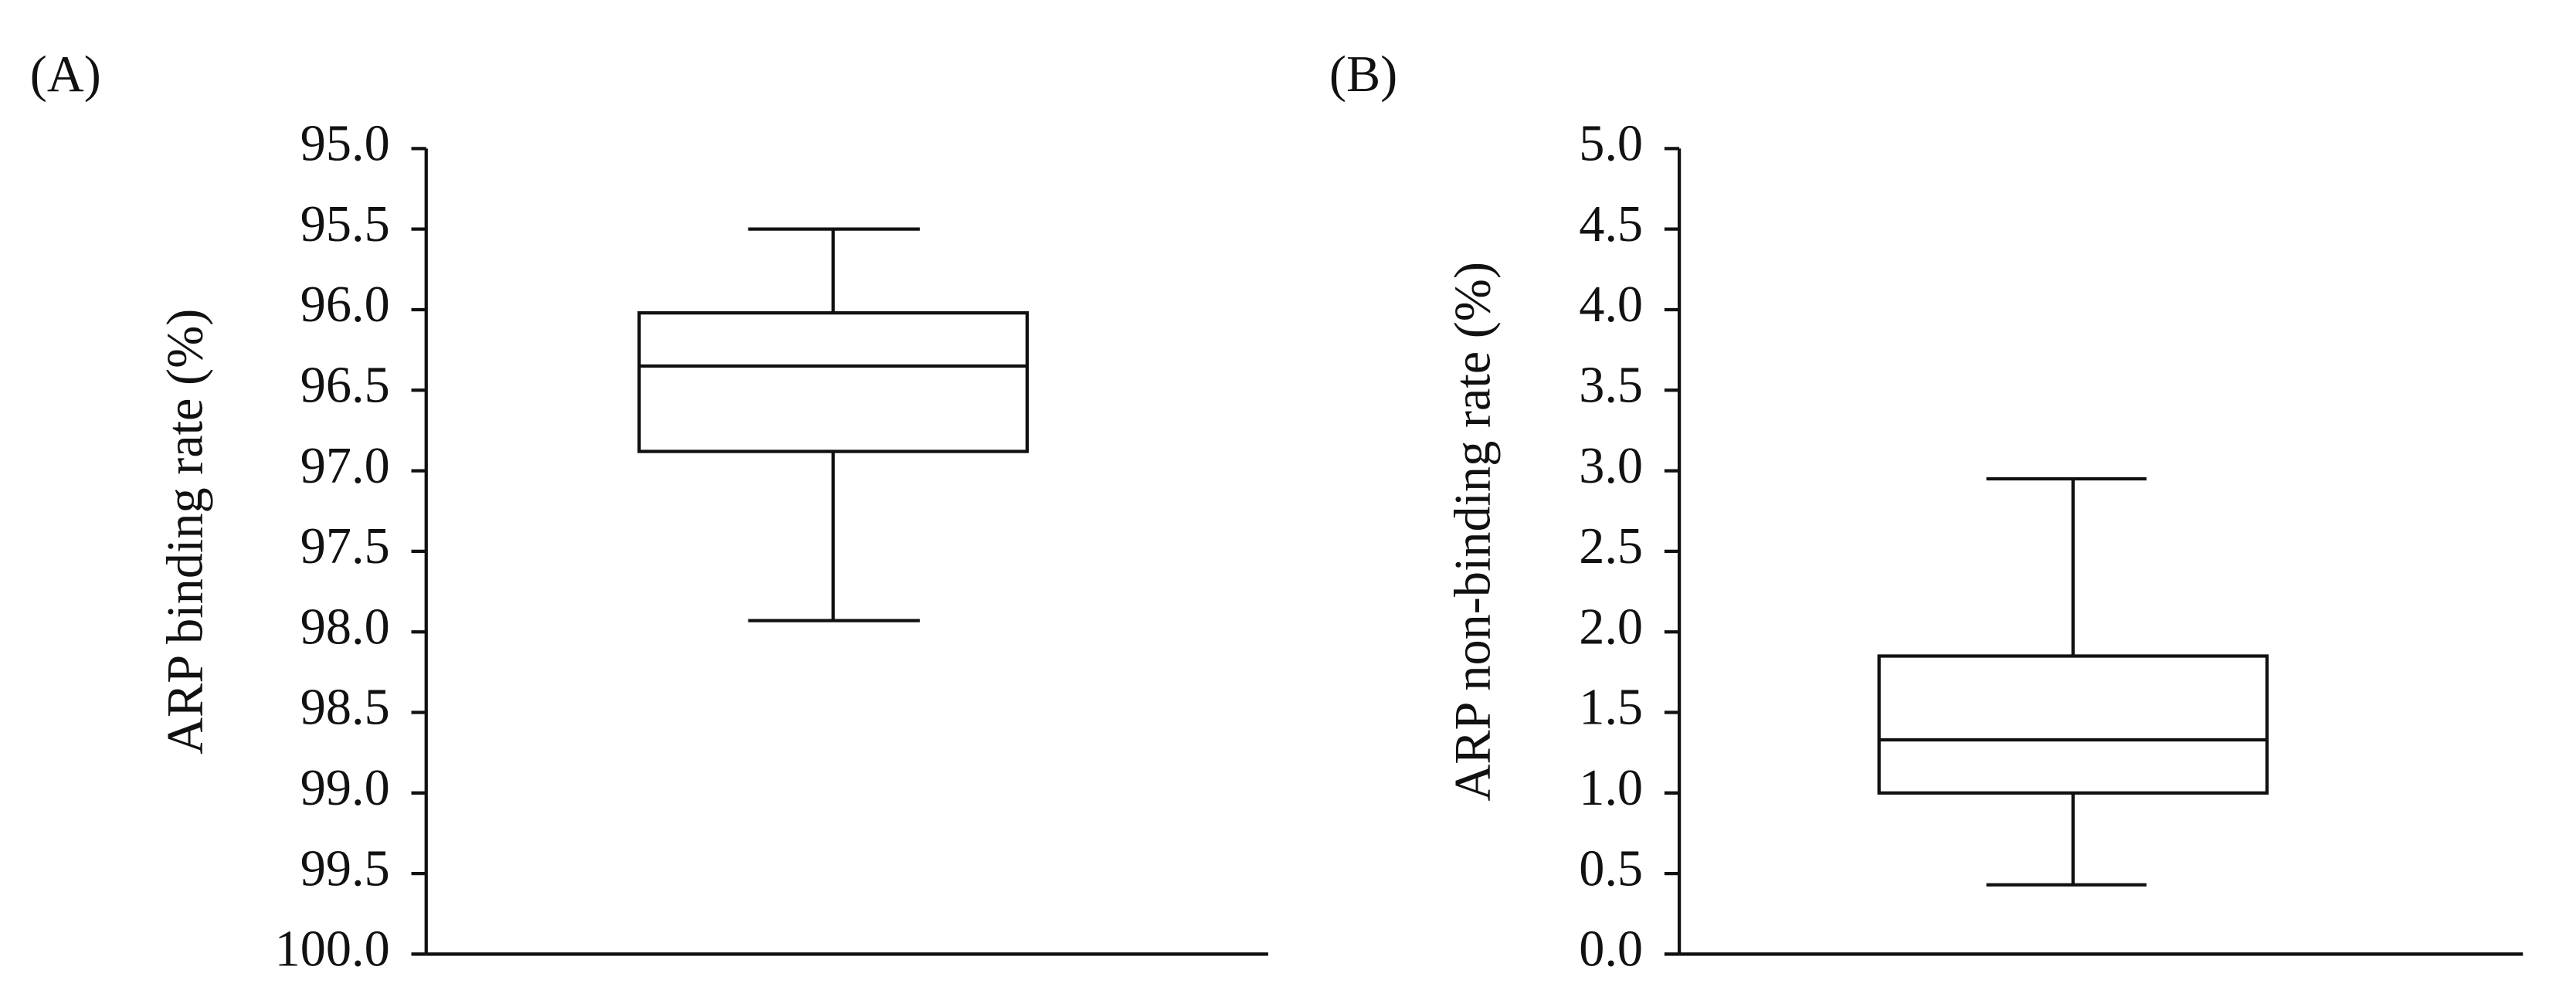 This screenshot has height=997, width=2576. What do you see at coordinates (1611, 224) in the screenshot?
I see `y-tick-label: 4.5` at bounding box center [1611, 224].